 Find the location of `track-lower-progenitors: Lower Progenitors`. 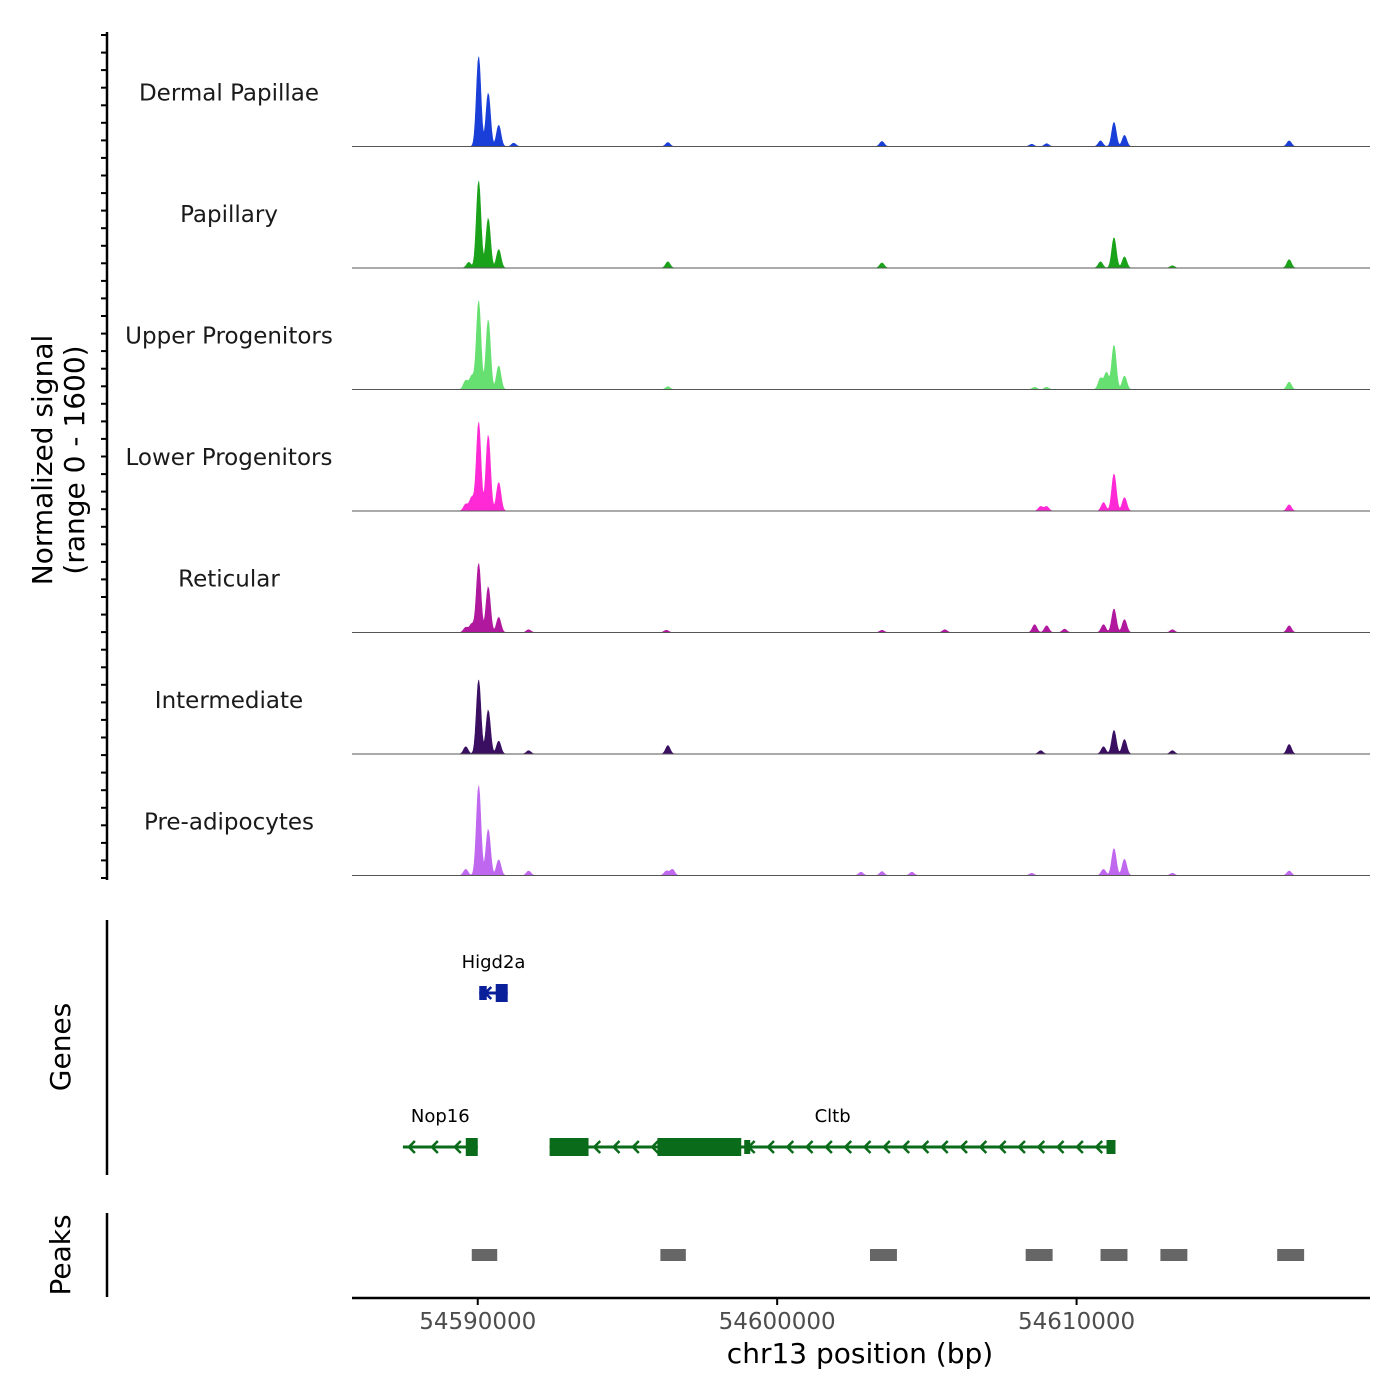

track-lower-progenitors: Lower Progenitors is located at coordinates (748, 467).